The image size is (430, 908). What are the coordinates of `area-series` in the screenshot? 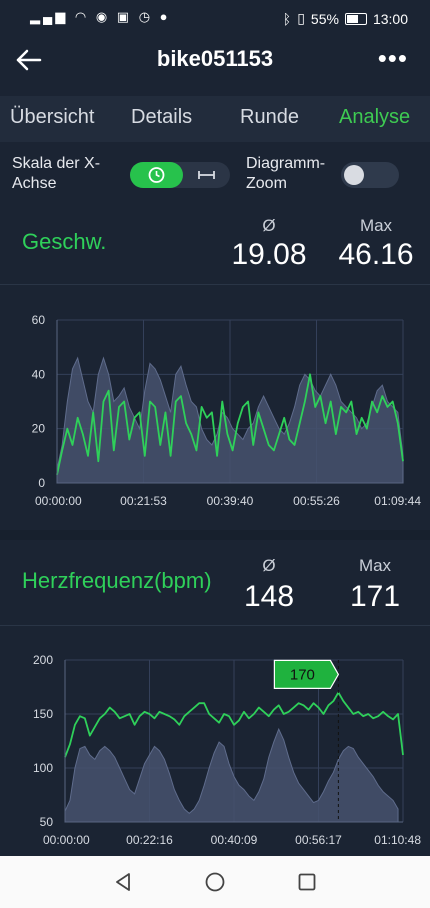 It's located at (231, 775).